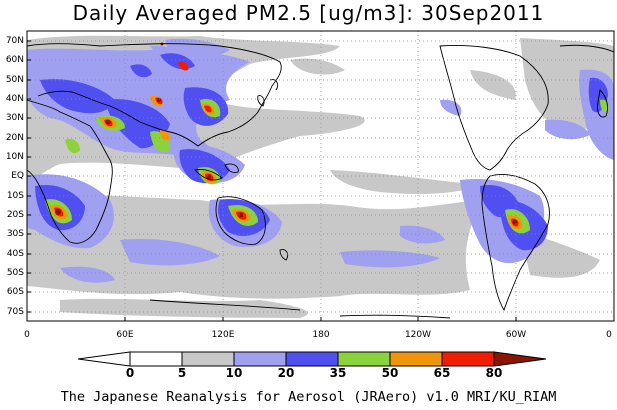 Image resolution: width=617 pixels, height=410 pixels. What do you see at coordinates (321, 335) in the screenshot?
I see `lon-label: 180` at bounding box center [321, 335].